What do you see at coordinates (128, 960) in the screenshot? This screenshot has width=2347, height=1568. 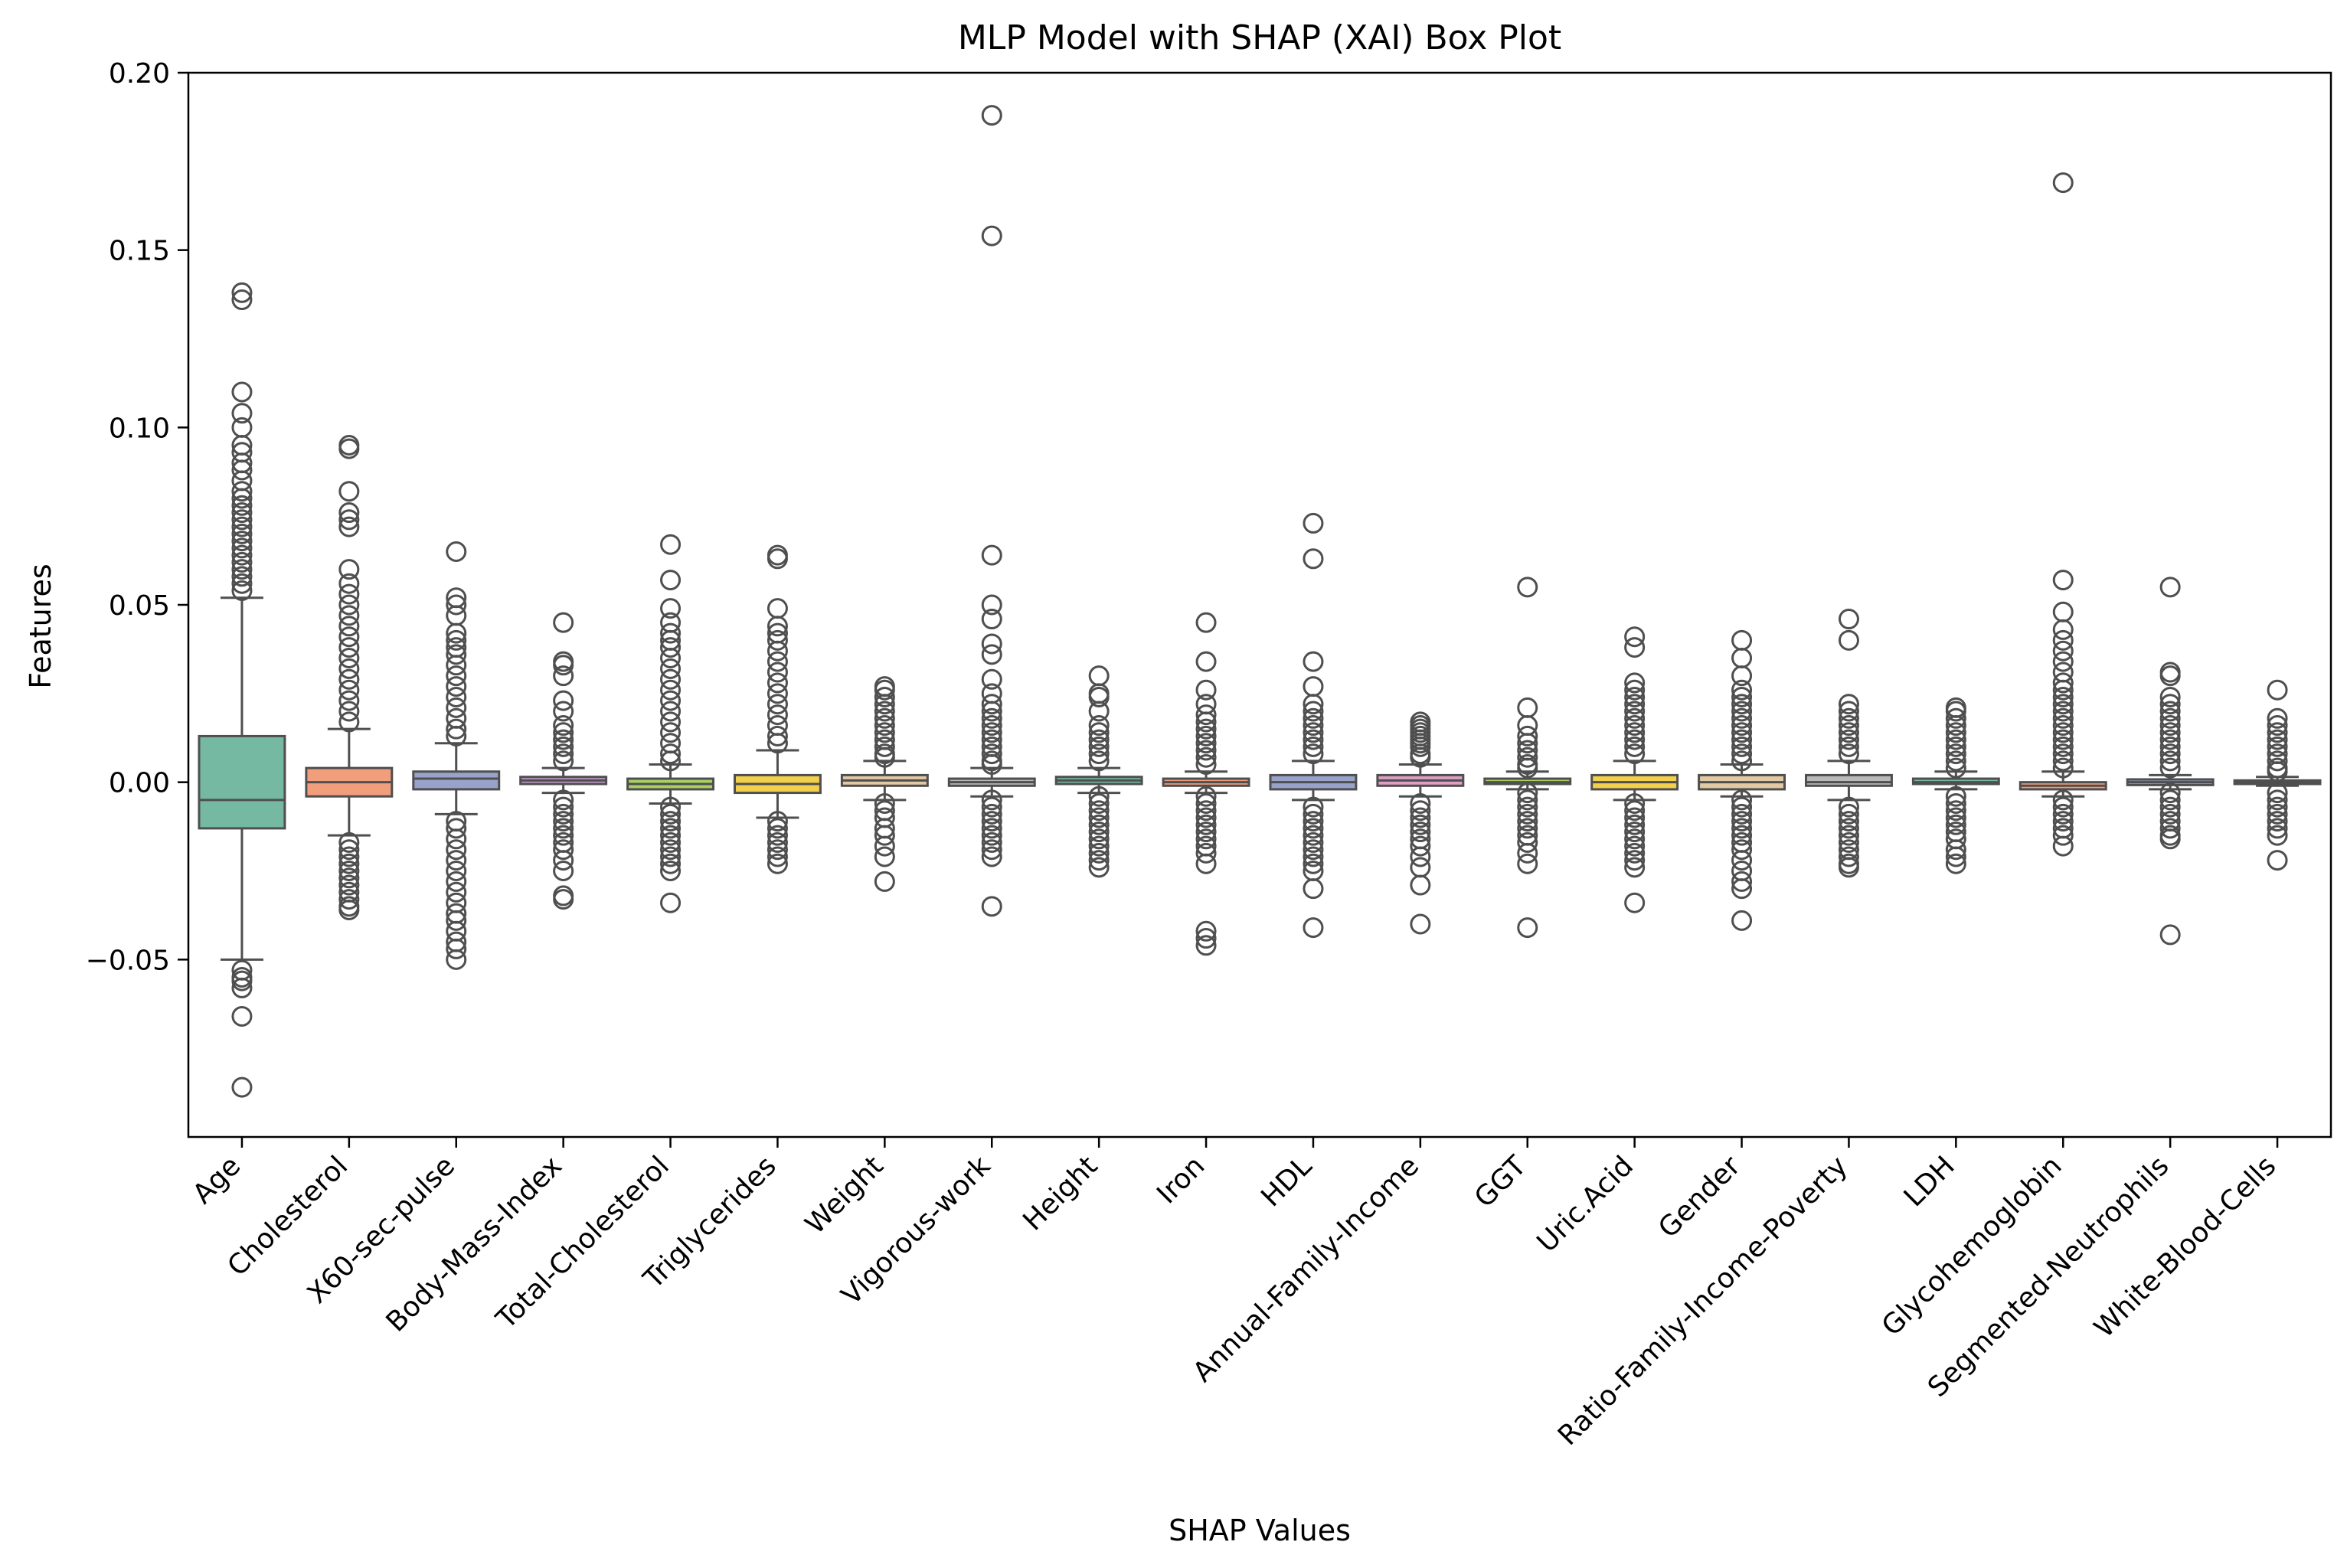 I see `y-tick-label: −0.05` at bounding box center [128, 960].